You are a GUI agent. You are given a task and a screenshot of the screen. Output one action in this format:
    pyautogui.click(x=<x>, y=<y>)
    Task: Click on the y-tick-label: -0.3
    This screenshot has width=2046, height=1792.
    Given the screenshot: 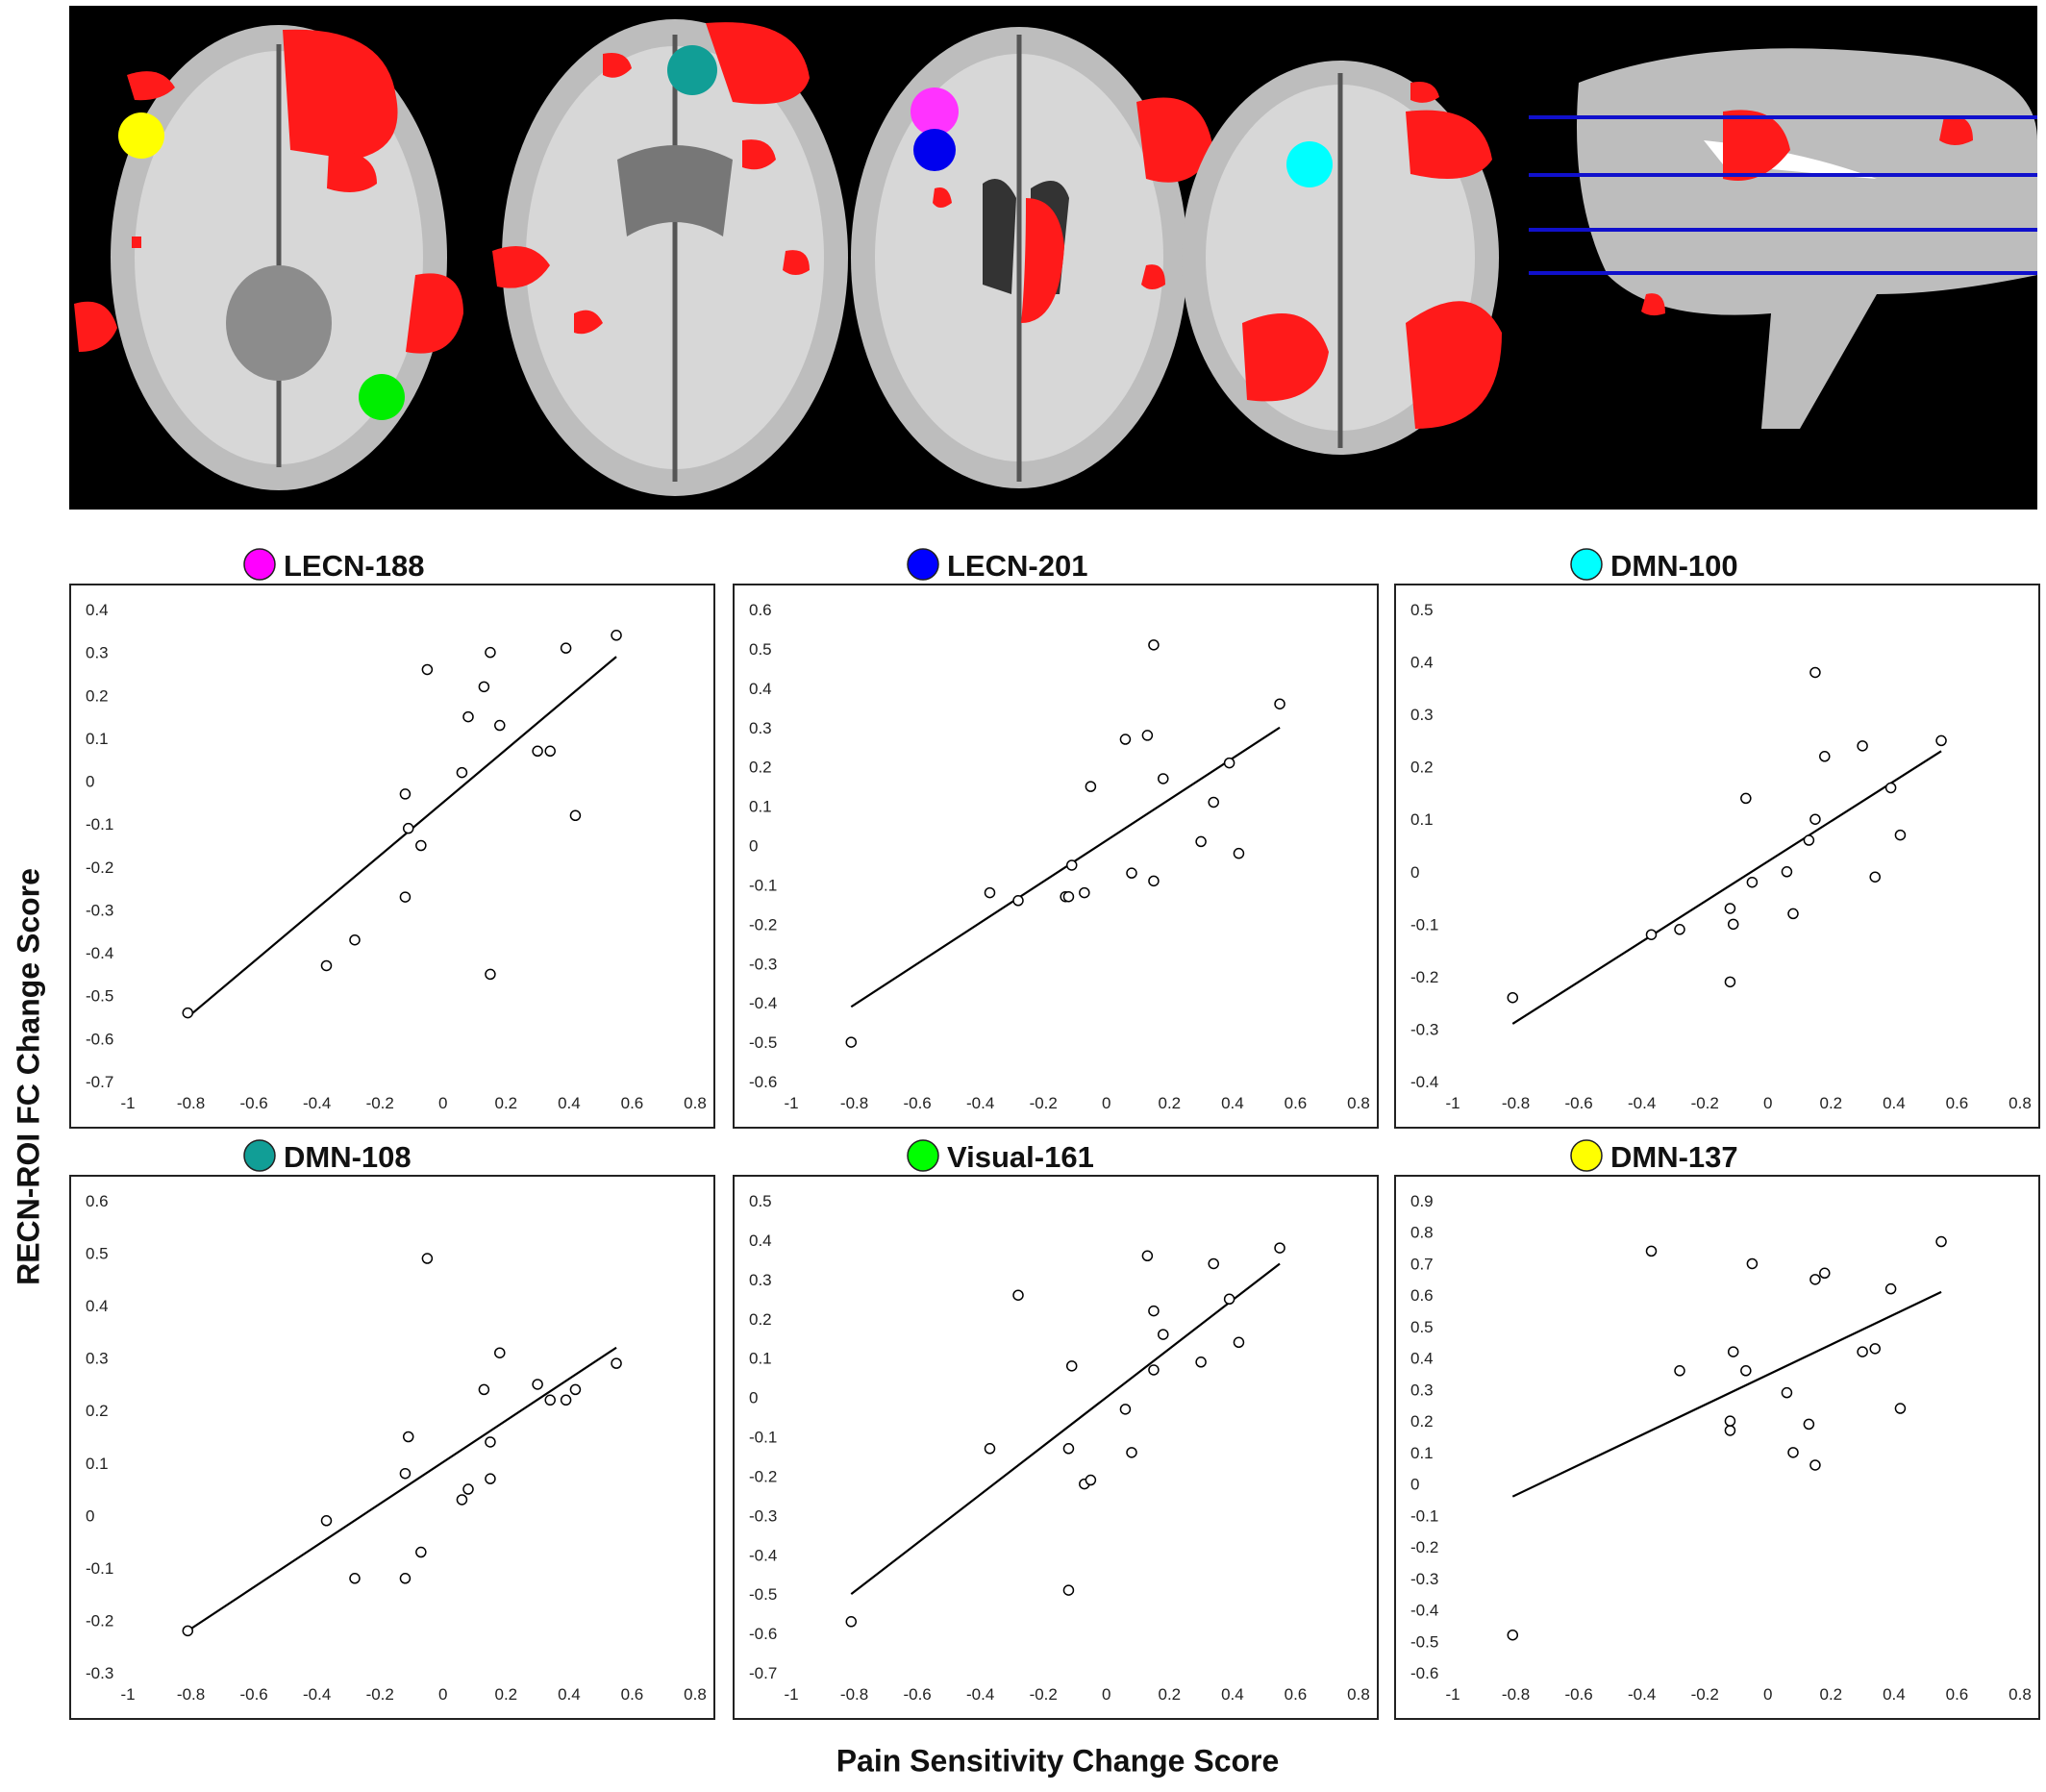 What is the action you would take?
    pyautogui.click(x=1424, y=1029)
    